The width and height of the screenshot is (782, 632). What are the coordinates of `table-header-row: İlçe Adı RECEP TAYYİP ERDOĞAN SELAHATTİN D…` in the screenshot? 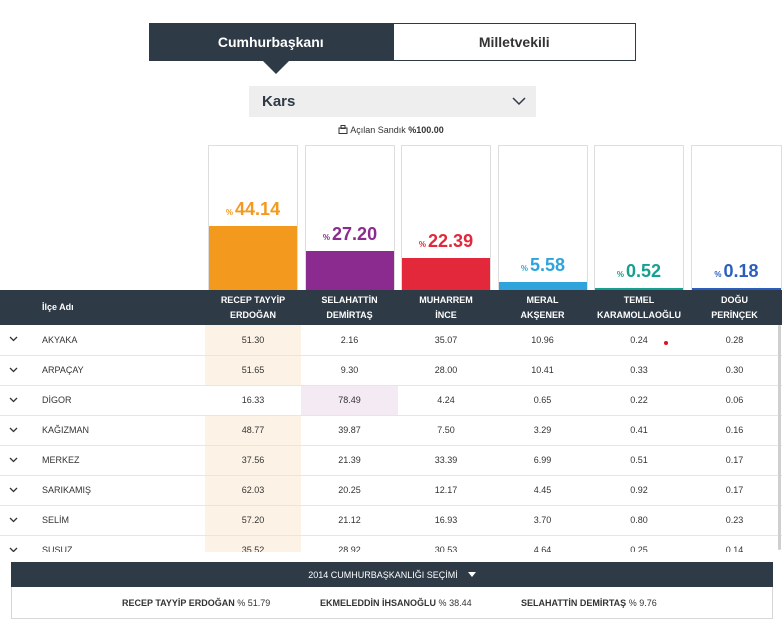 It's located at (391, 307).